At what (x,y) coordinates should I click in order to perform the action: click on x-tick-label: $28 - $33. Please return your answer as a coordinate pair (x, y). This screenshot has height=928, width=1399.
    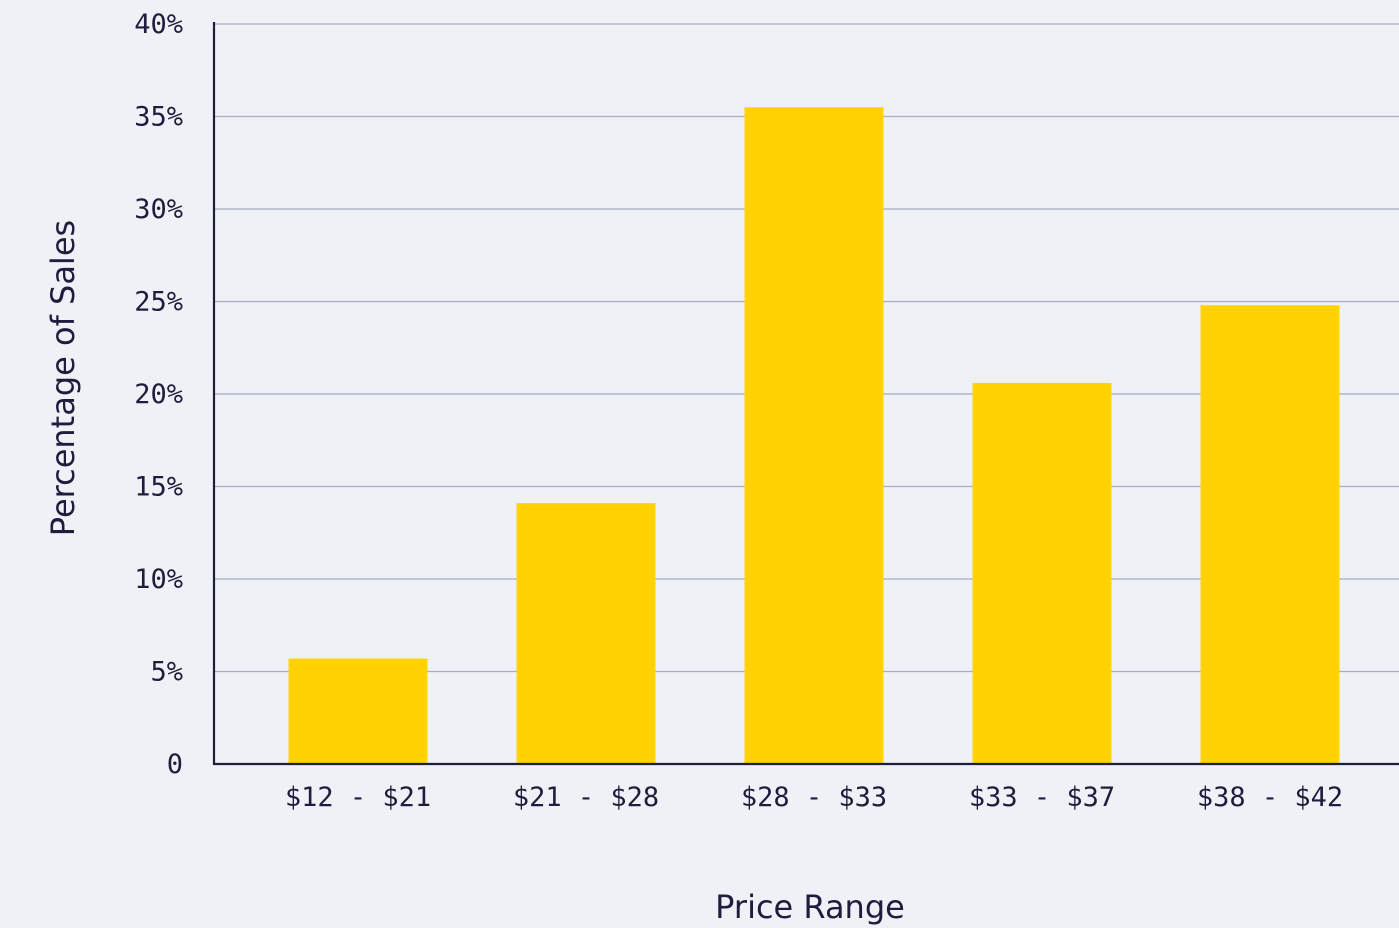
    Looking at the image, I should click on (814, 797).